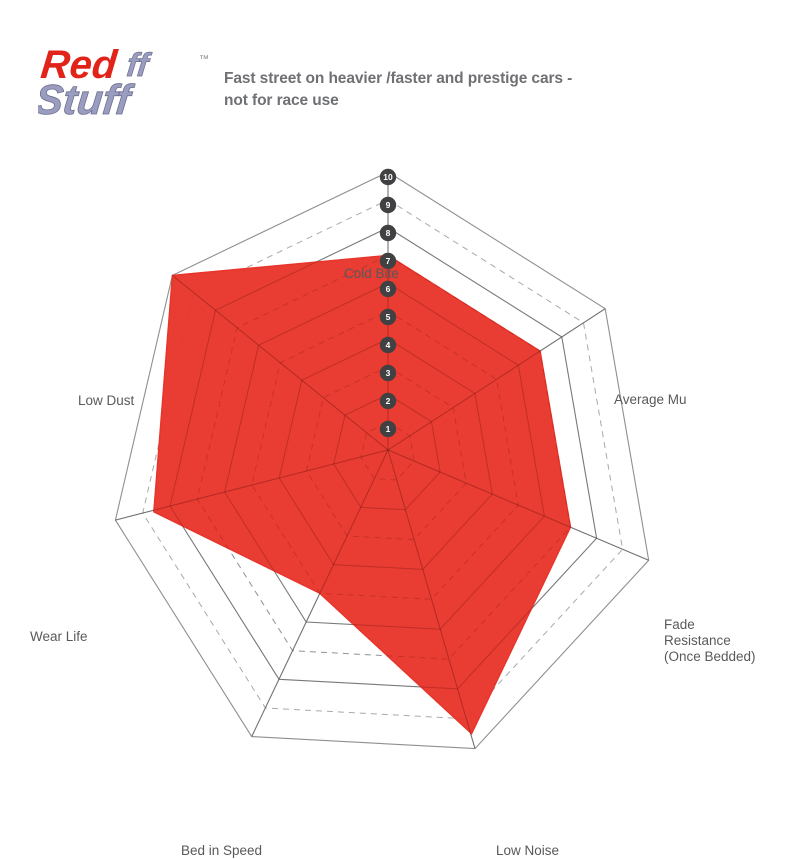 The height and width of the screenshot is (859, 800). I want to click on scale-marker-2-label: 2, so click(388, 401).